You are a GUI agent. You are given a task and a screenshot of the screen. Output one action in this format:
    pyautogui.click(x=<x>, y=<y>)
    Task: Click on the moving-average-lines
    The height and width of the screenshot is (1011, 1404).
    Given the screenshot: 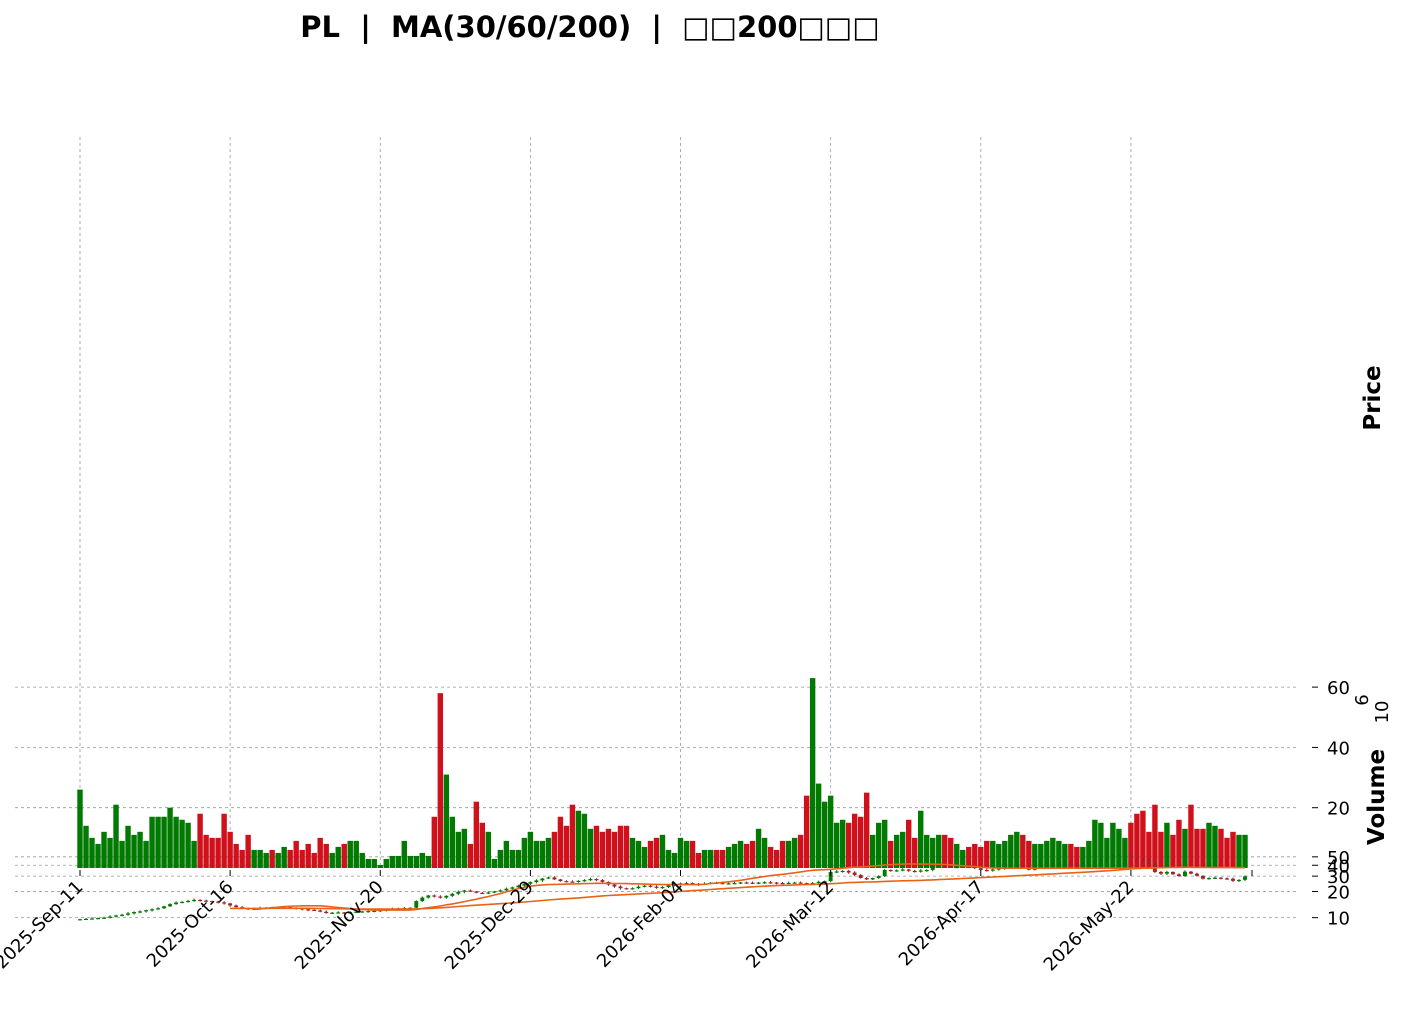 What is the action you would take?
    pyautogui.click(x=737, y=887)
    